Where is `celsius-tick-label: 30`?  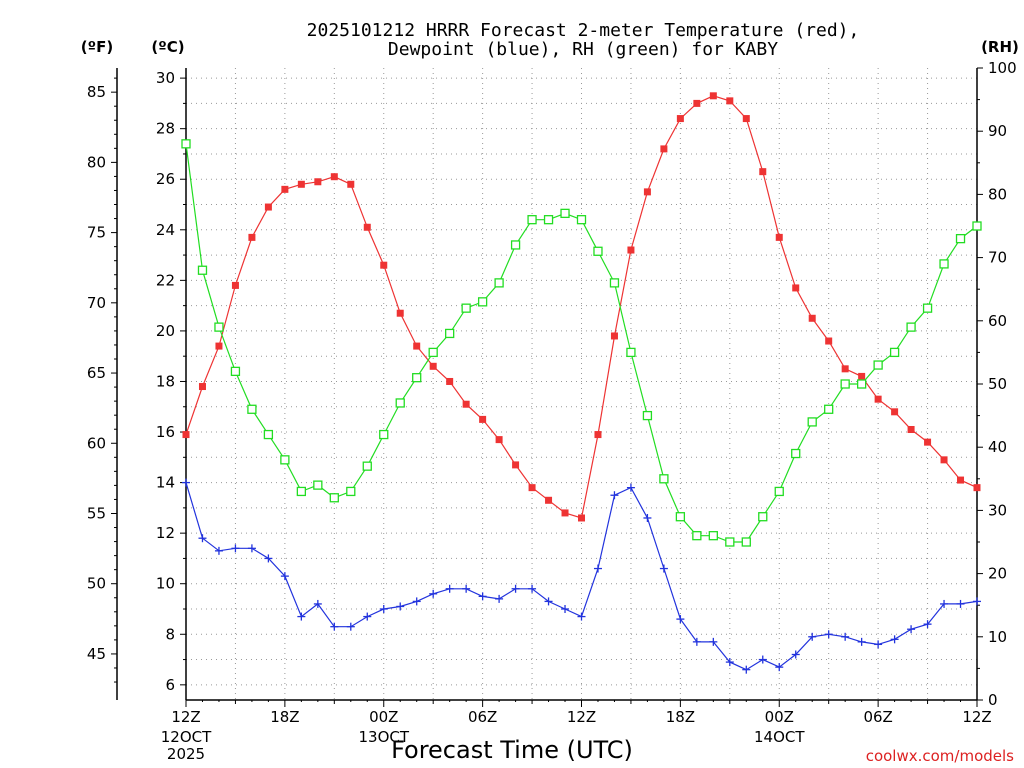
celsius-tick-label: 30 is located at coordinates (165, 78).